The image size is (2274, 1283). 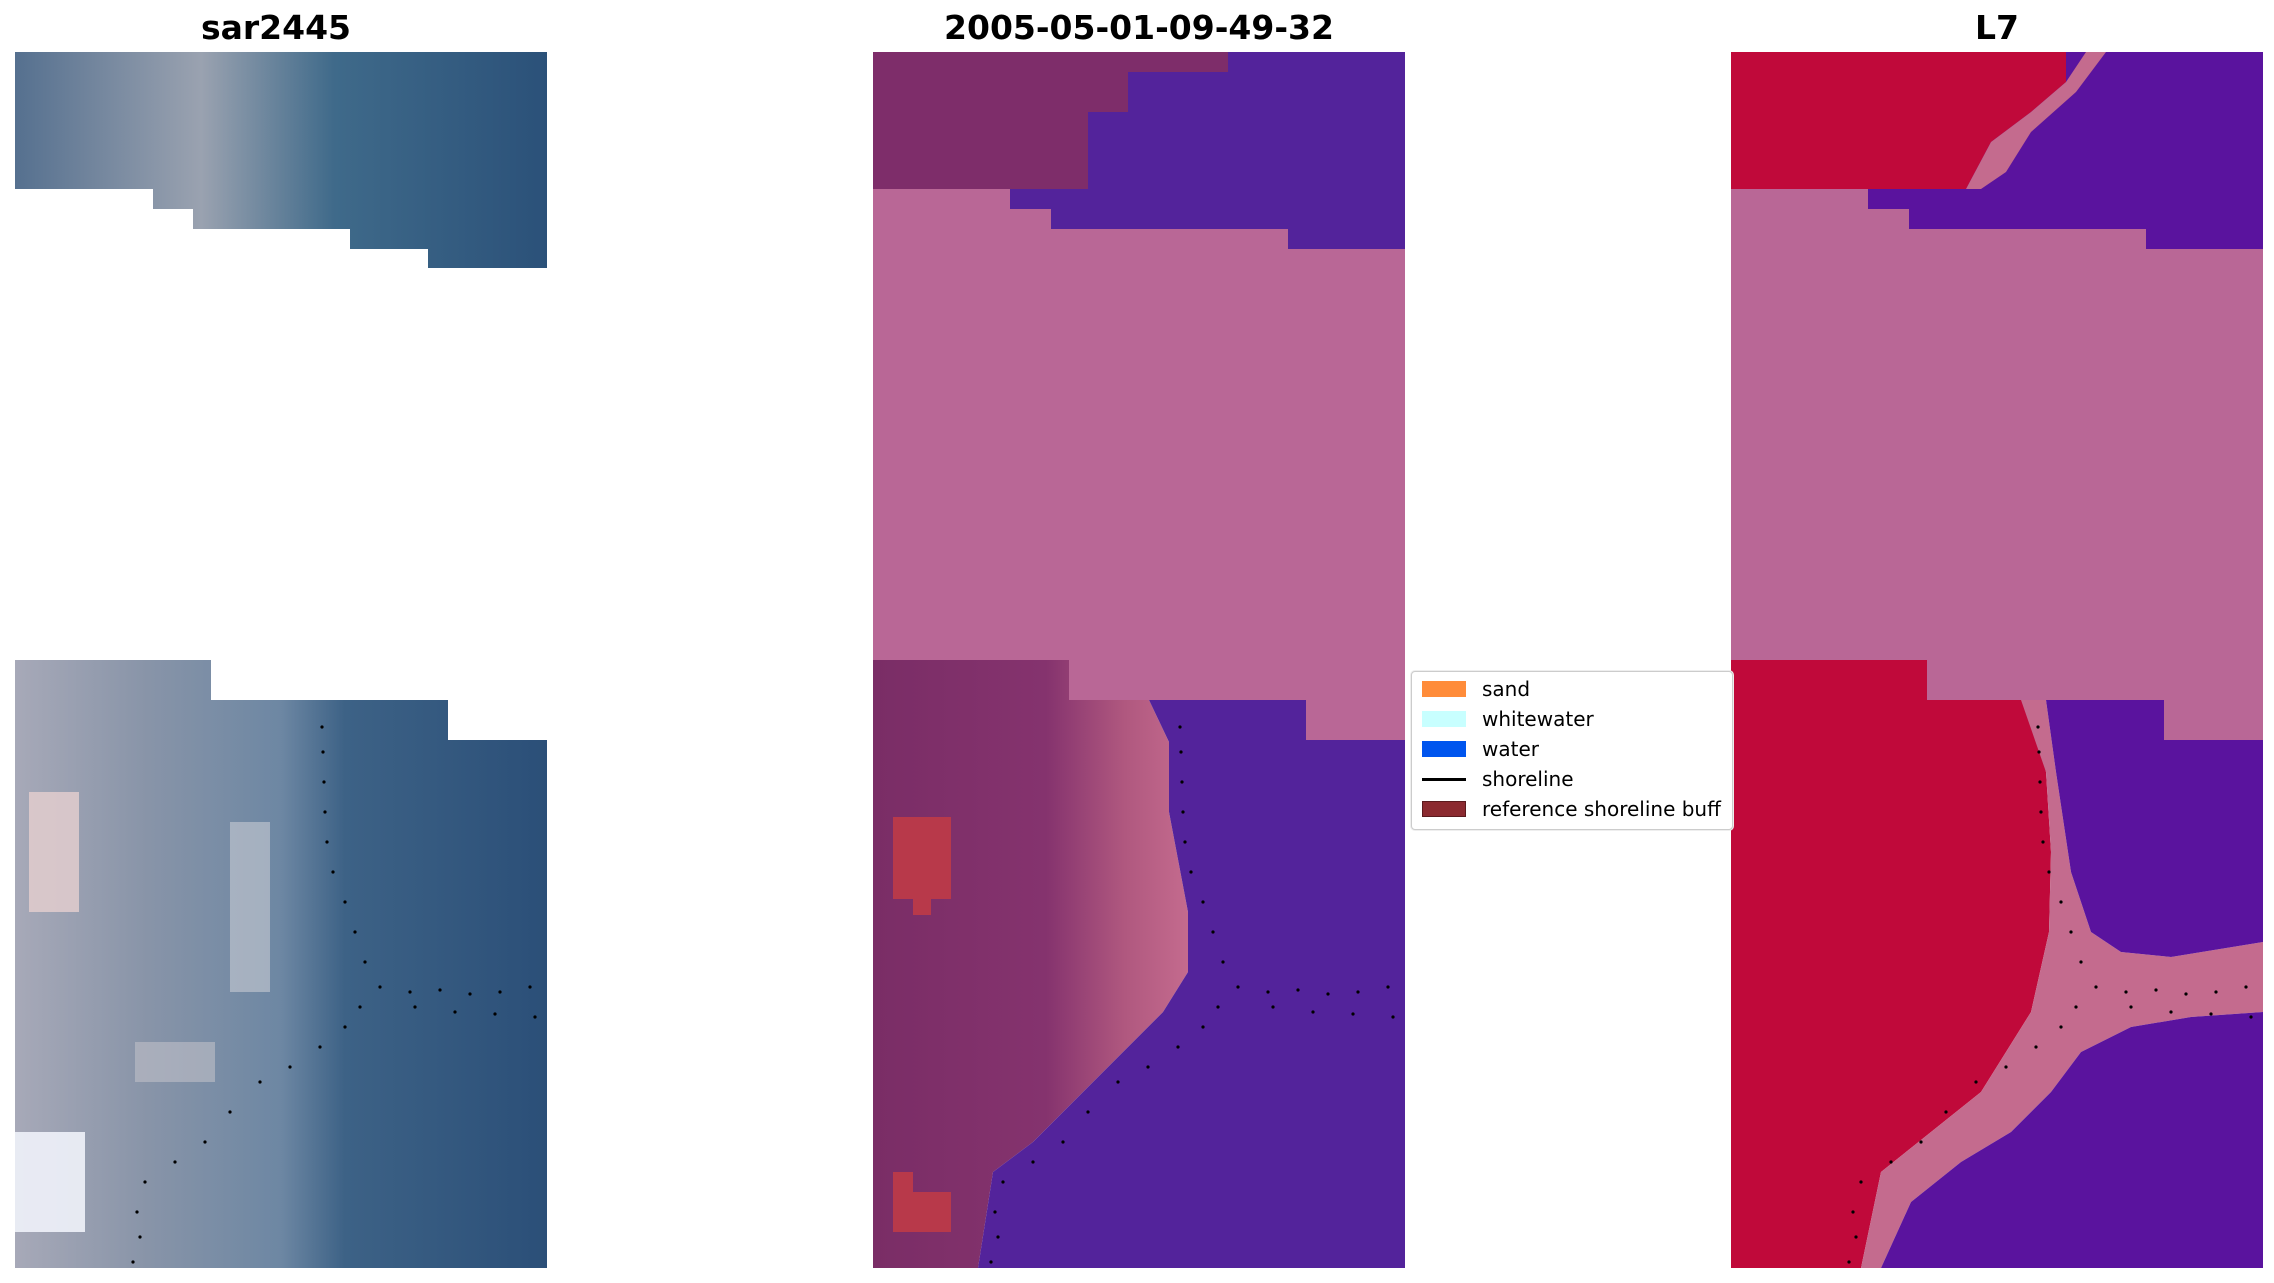 What do you see at coordinates (1444, 749) in the screenshot?
I see `water-swatch` at bounding box center [1444, 749].